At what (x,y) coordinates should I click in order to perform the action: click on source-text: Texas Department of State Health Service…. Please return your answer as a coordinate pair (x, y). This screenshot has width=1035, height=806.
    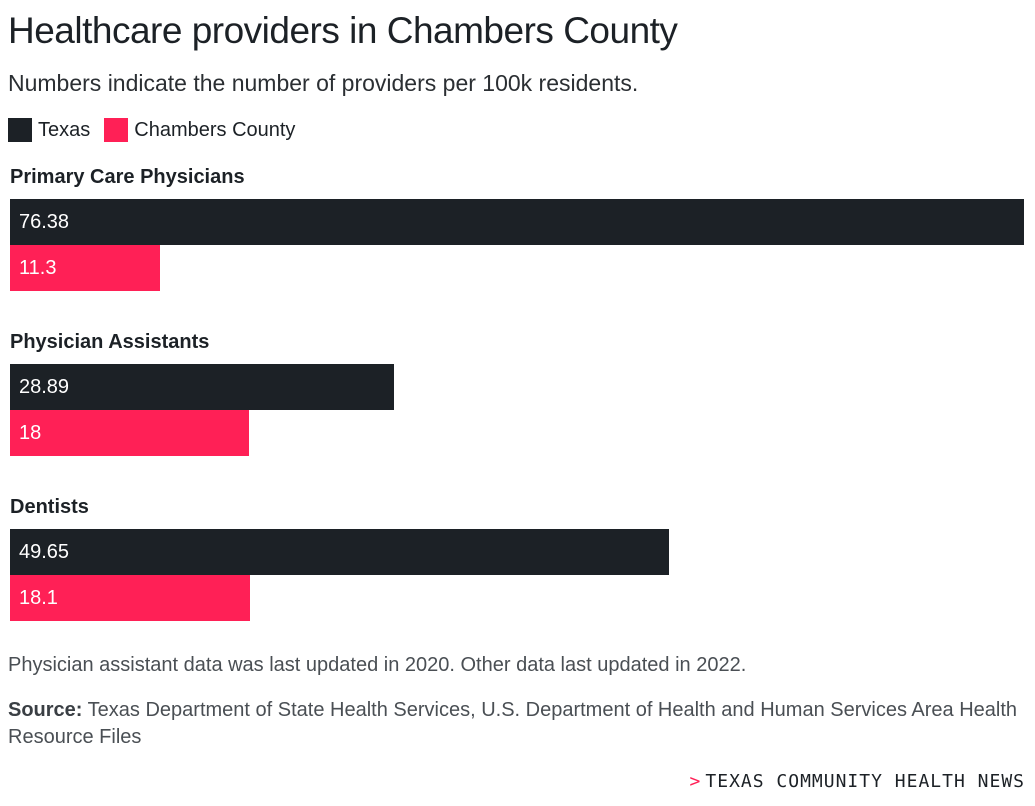
    Looking at the image, I should click on (513, 723).